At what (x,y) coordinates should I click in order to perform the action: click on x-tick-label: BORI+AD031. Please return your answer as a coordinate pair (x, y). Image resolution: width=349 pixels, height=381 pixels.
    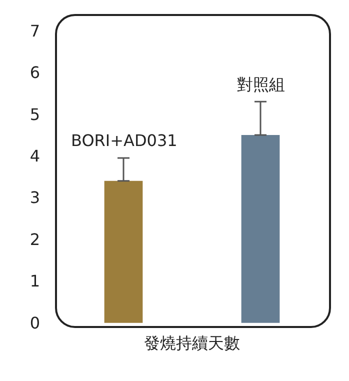
    Looking at the image, I should click on (124, 140).